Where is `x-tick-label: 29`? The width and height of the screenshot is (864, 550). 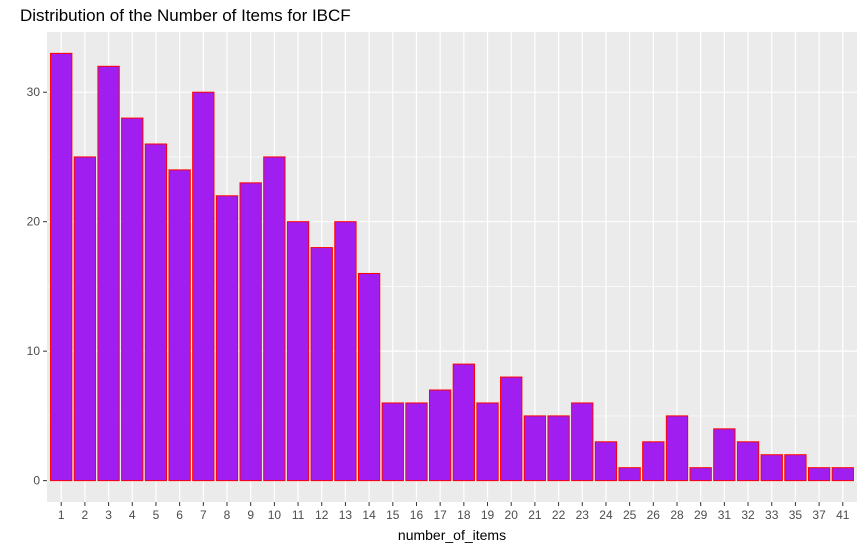 x-tick-label: 29 is located at coordinates (701, 515).